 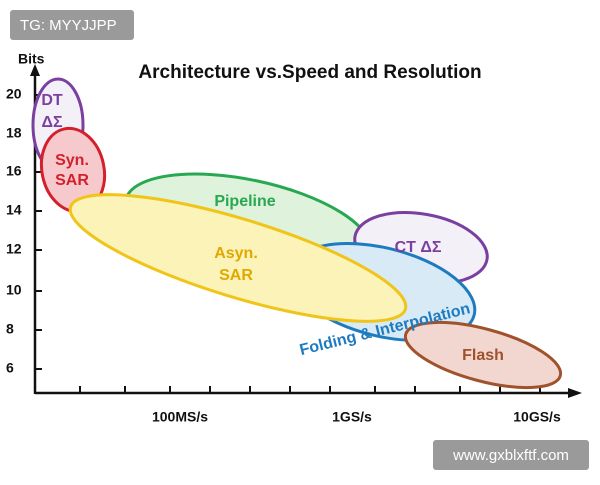 What do you see at coordinates (52, 100) in the screenshot?
I see `region-label: DT` at bounding box center [52, 100].